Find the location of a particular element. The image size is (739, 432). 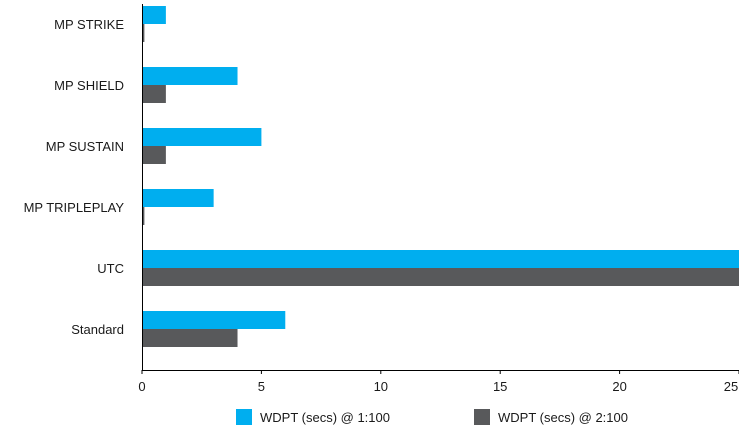

category-label: Standard is located at coordinates (97, 329).